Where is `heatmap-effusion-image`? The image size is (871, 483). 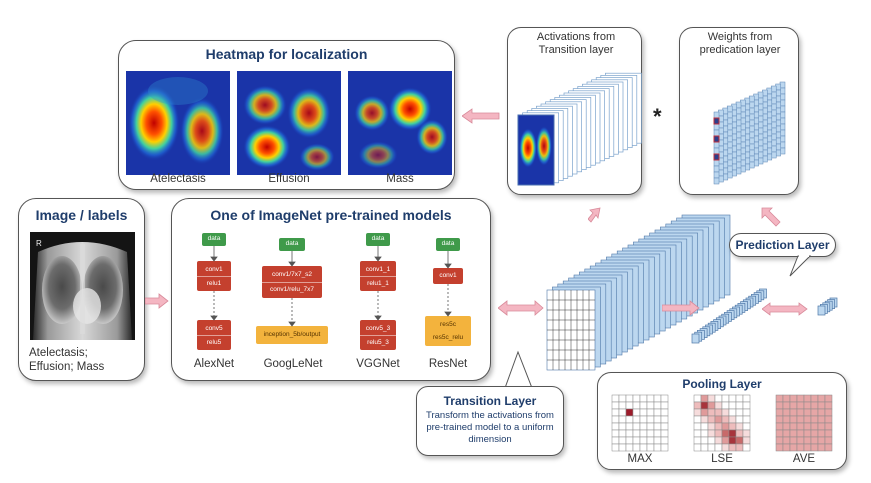 heatmap-effusion-image is located at coordinates (289, 123).